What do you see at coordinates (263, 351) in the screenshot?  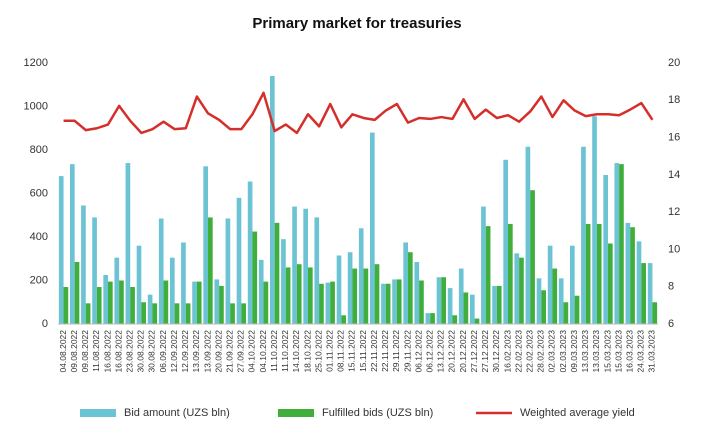 I see `x-tick-label: 04.10.2022` at bounding box center [263, 351].